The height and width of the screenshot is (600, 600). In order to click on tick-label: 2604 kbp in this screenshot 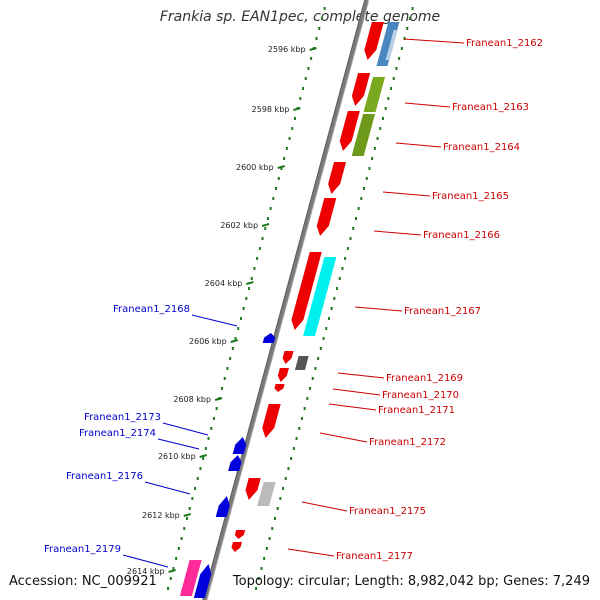, I will do `click(224, 283)`.